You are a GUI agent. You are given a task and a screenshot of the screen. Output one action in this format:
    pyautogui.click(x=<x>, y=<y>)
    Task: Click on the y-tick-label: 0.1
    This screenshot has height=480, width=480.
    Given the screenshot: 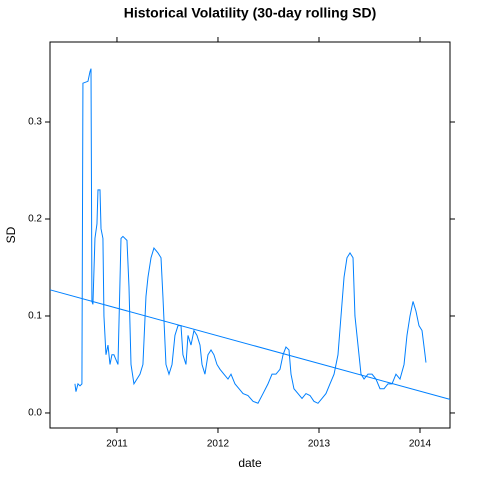 What is the action you would take?
    pyautogui.click(x=35, y=316)
    